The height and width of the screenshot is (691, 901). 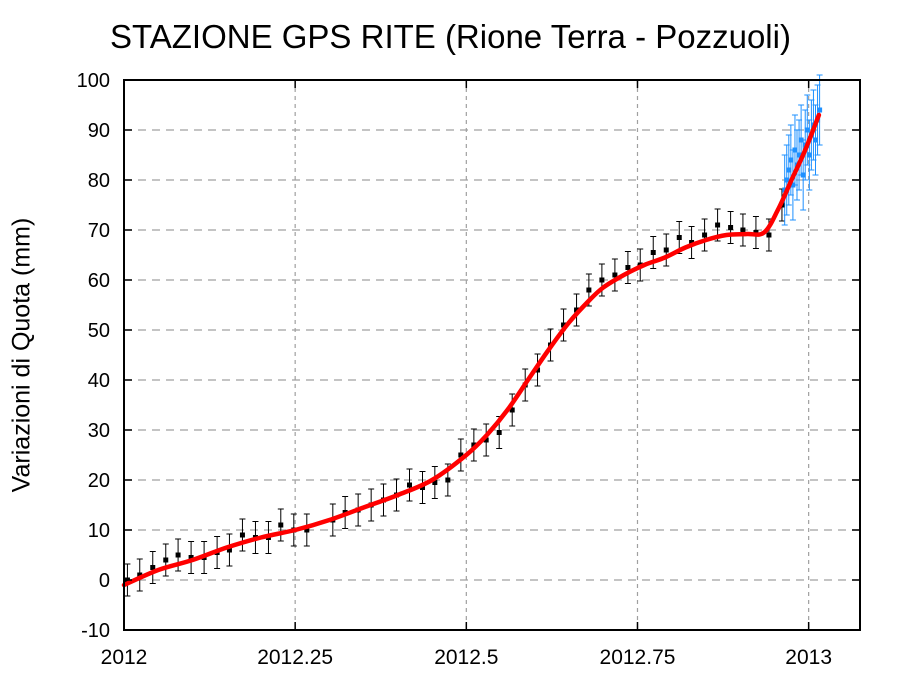 What do you see at coordinates (95, 631) in the screenshot?
I see `y-tick-label: -10` at bounding box center [95, 631].